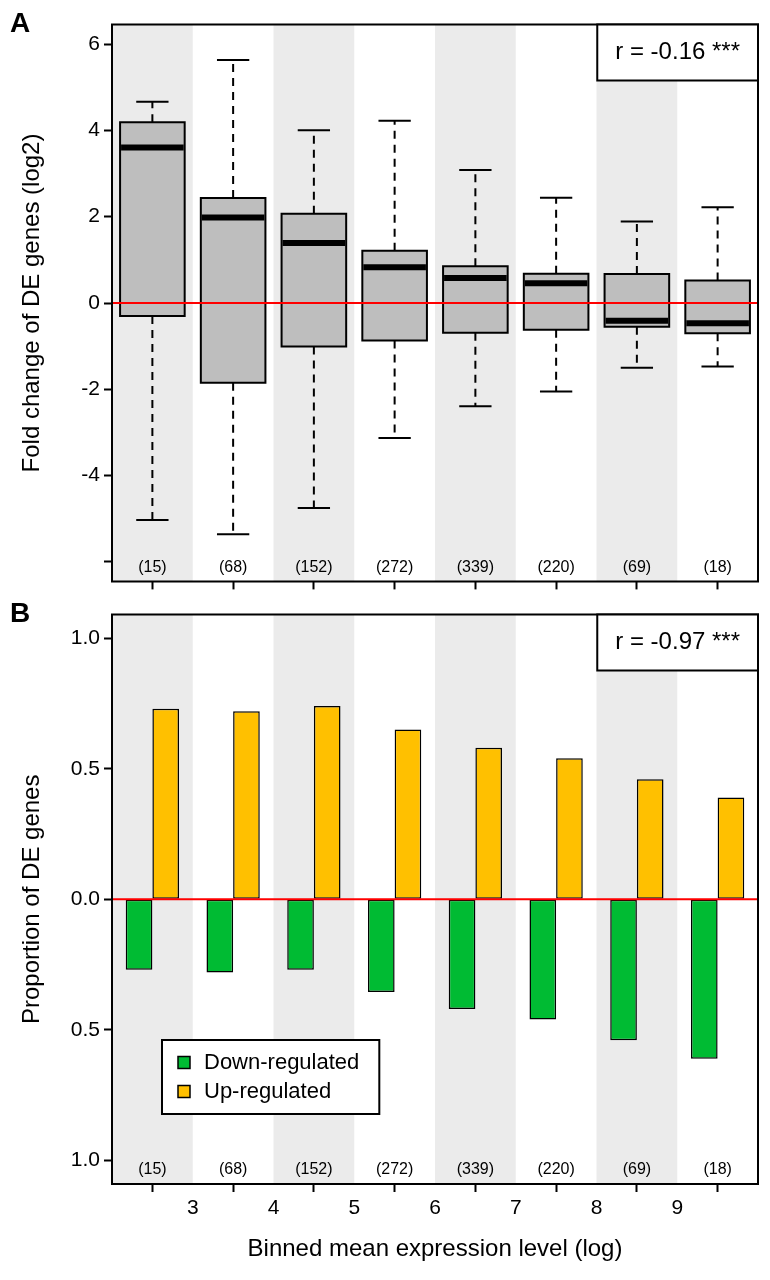 The image size is (770, 1280). I want to click on y-tick-label: -4, so click(91, 474).